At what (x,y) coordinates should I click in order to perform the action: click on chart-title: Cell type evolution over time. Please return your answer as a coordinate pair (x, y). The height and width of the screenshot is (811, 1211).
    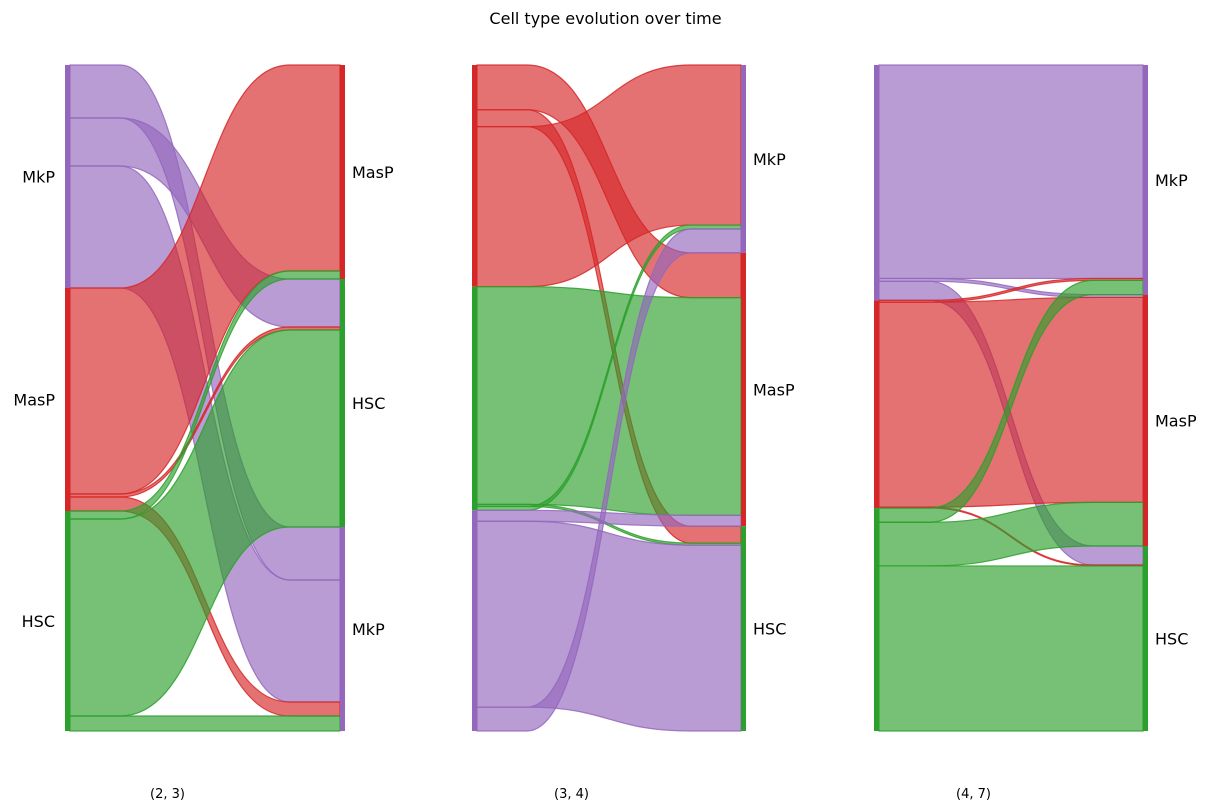
    Looking at the image, I should click on (605, 18).